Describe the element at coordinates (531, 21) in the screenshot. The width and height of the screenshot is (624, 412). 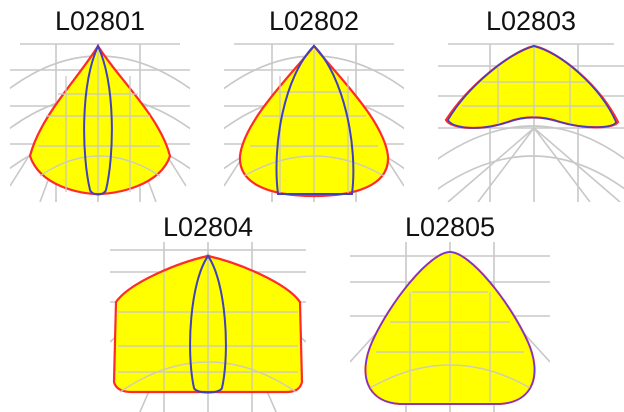
I see `panel-label: L02803` at that location.